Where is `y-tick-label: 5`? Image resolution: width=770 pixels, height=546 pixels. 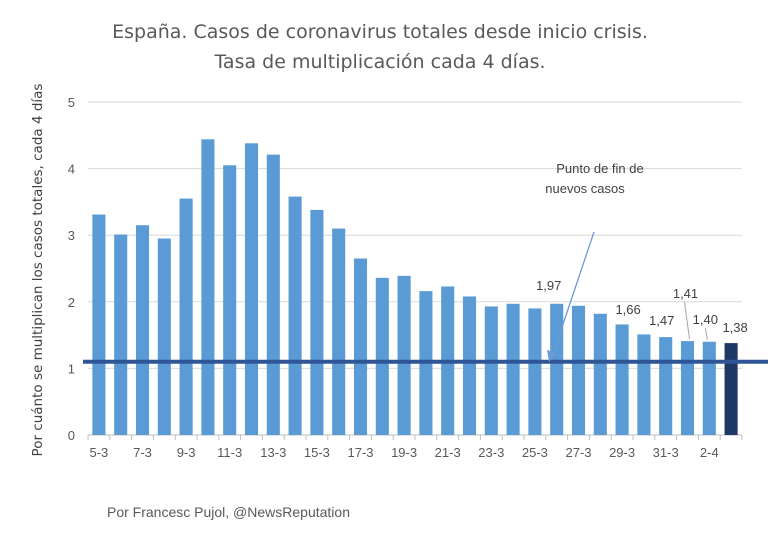
y-tick-label: 5 is located at coordinates (71, 102).